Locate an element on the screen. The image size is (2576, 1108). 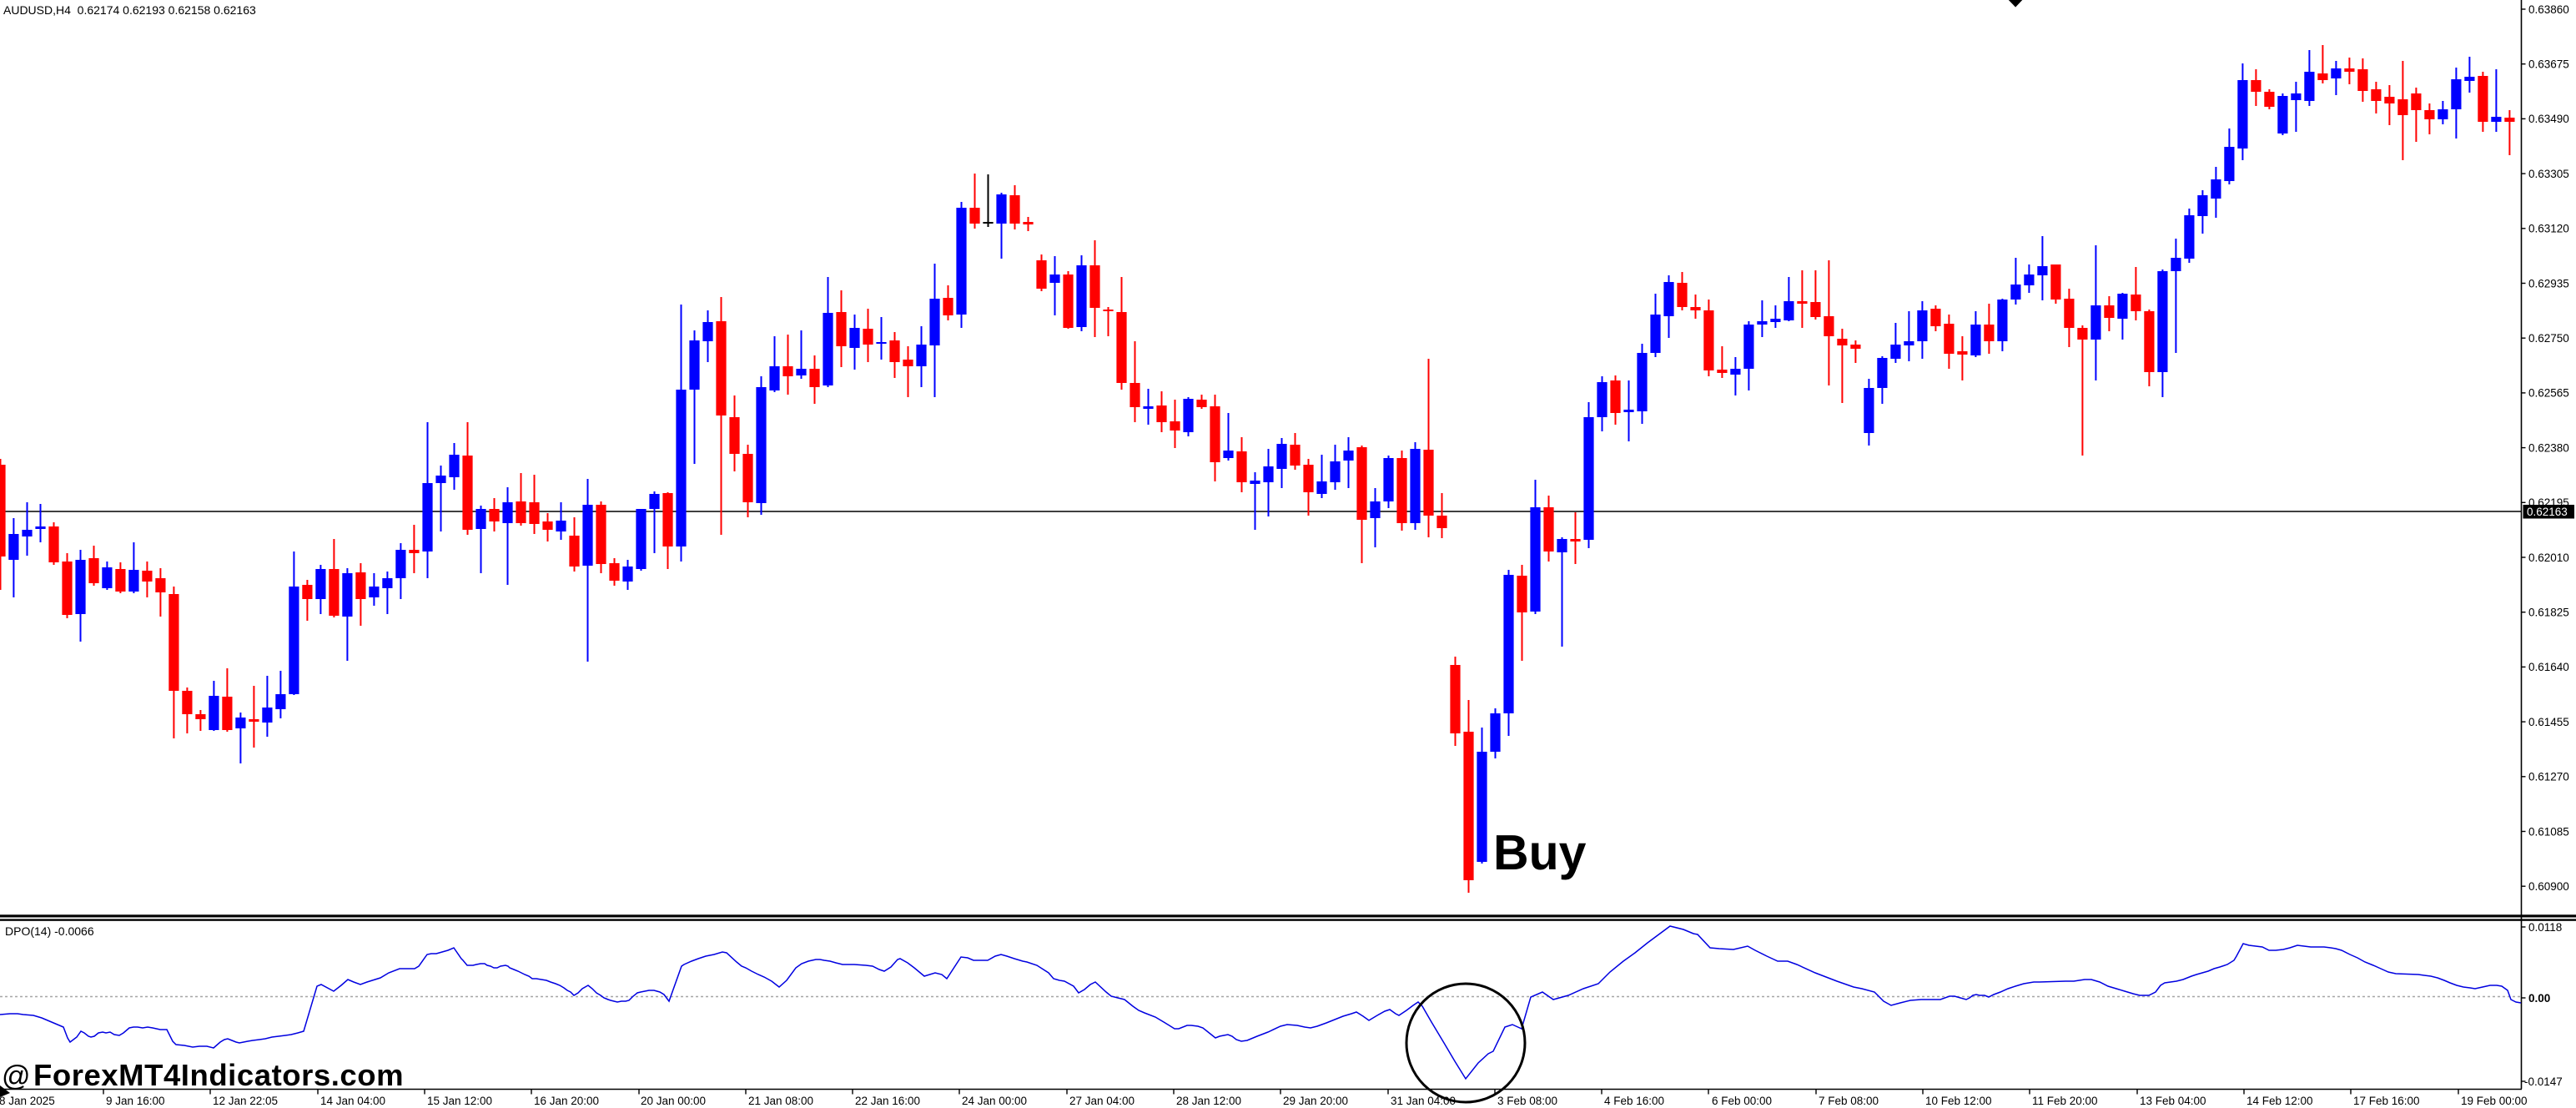
svg-text: 0.62380 is located at coordinates (2548, 447).